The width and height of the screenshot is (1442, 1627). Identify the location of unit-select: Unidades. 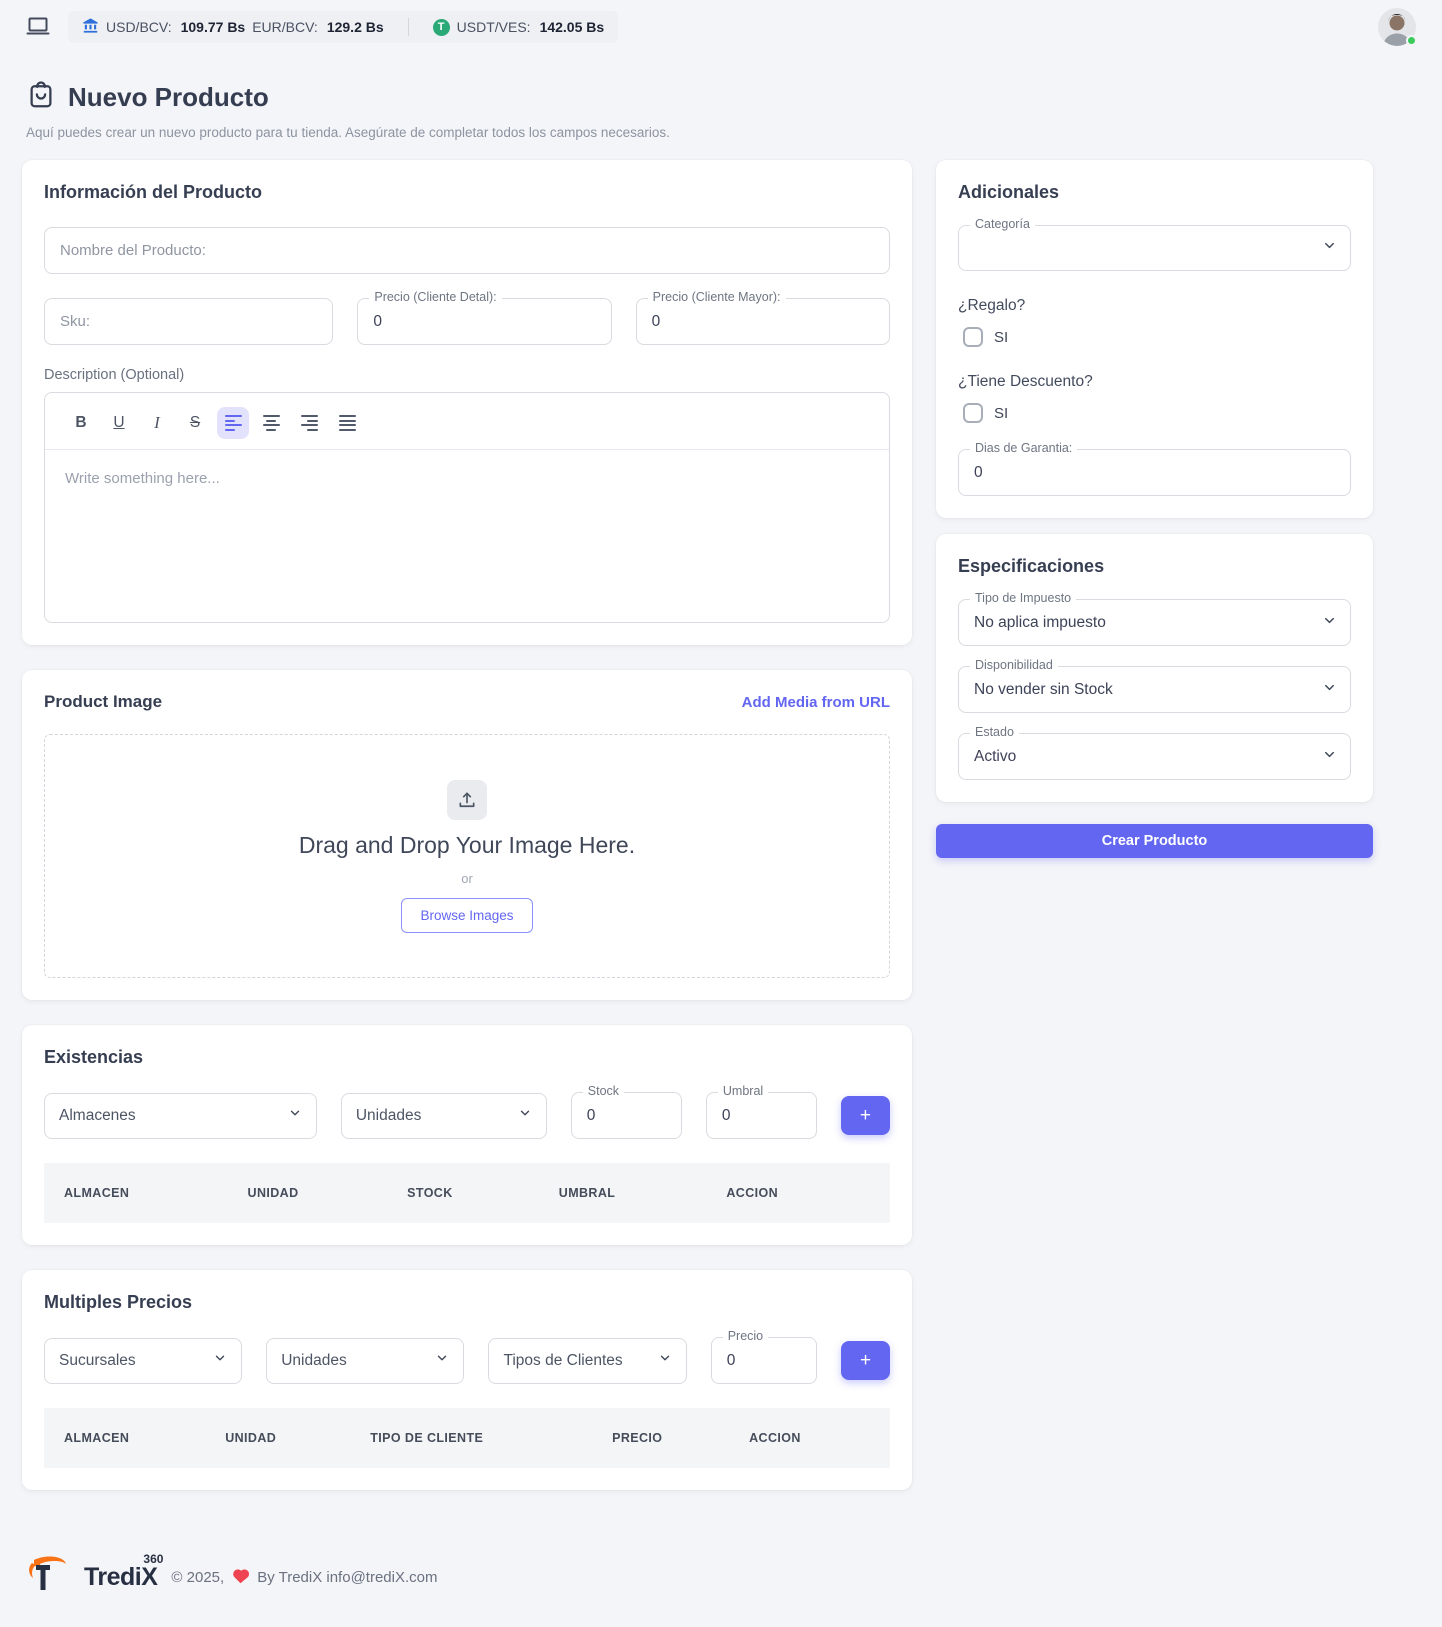
(443, 1115).